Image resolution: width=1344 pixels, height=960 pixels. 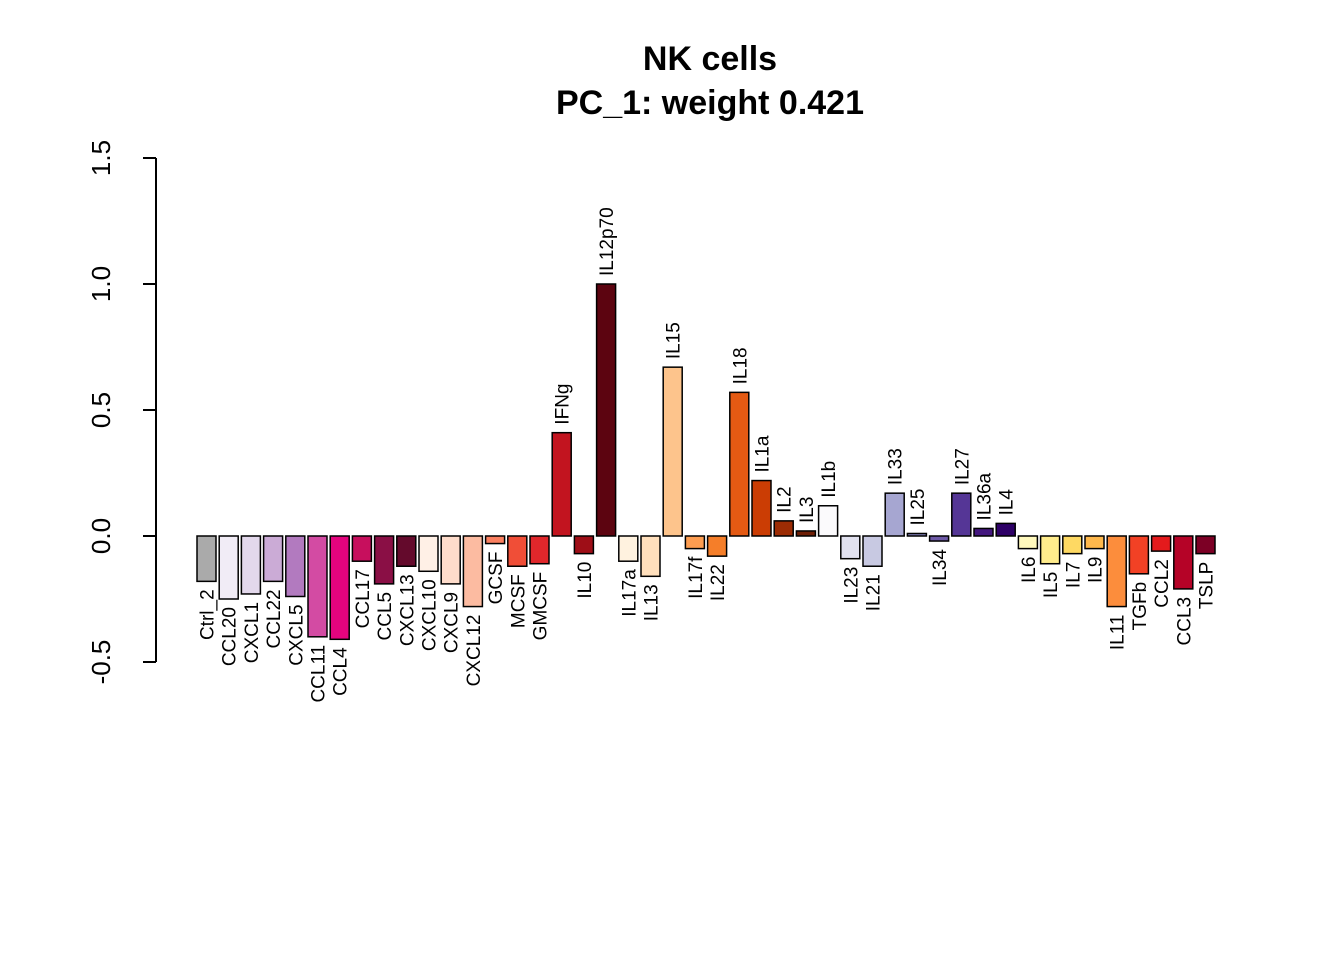 I want to click on bar-label-cxcl9: CXCL9, so click(x=452, y=622).